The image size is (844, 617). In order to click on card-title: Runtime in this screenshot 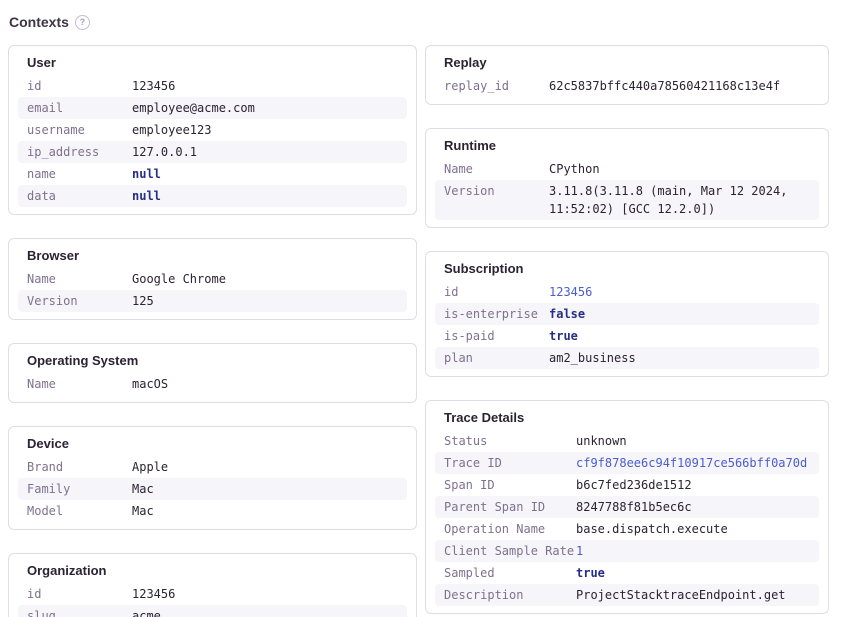, I will do `click(470, 145)`.